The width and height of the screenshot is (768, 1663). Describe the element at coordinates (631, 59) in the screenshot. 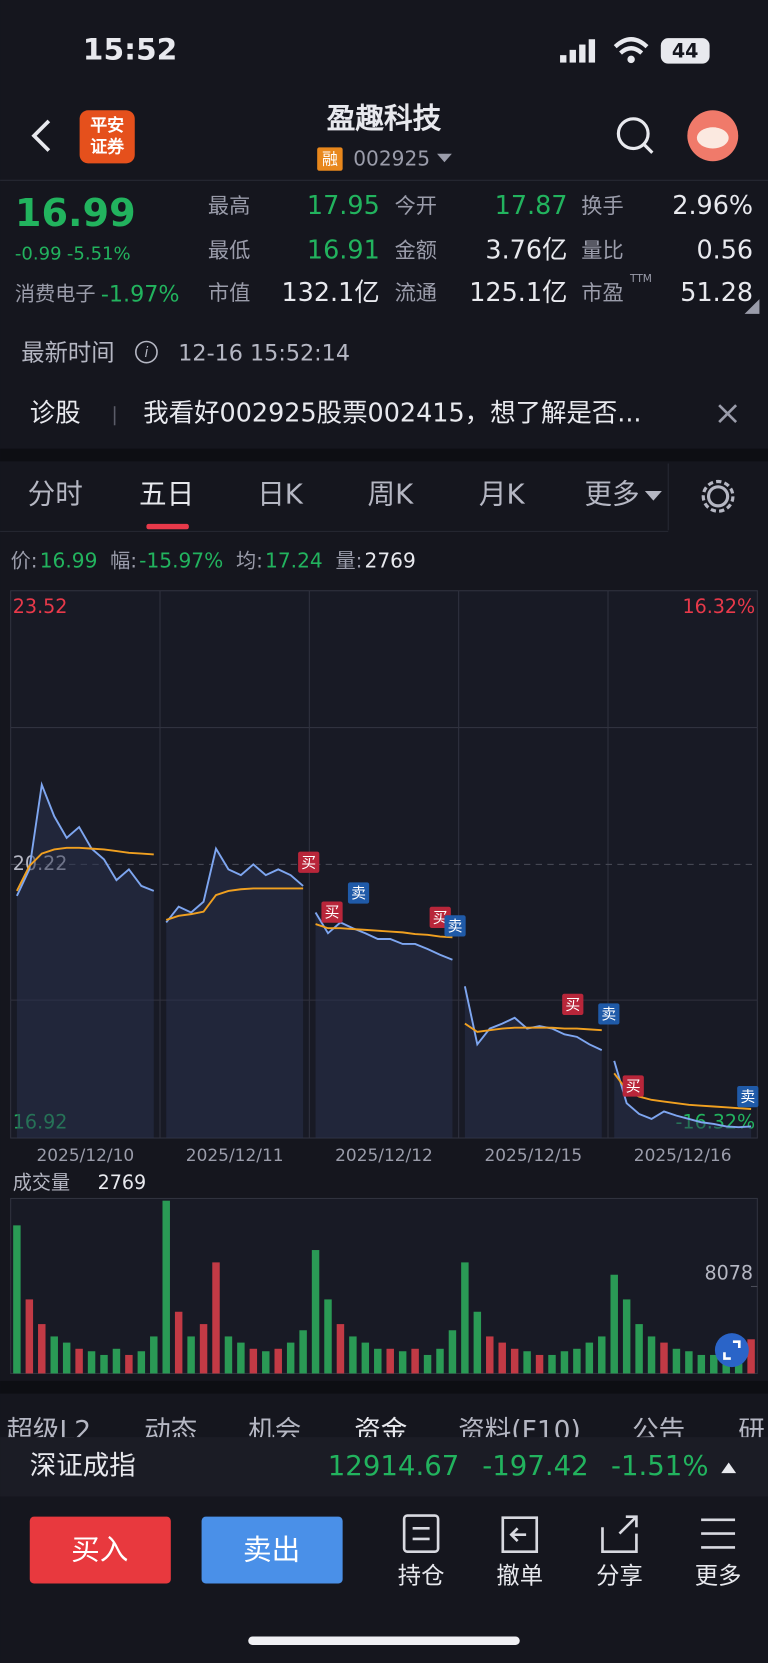

I see `wifi-dot` at that location.